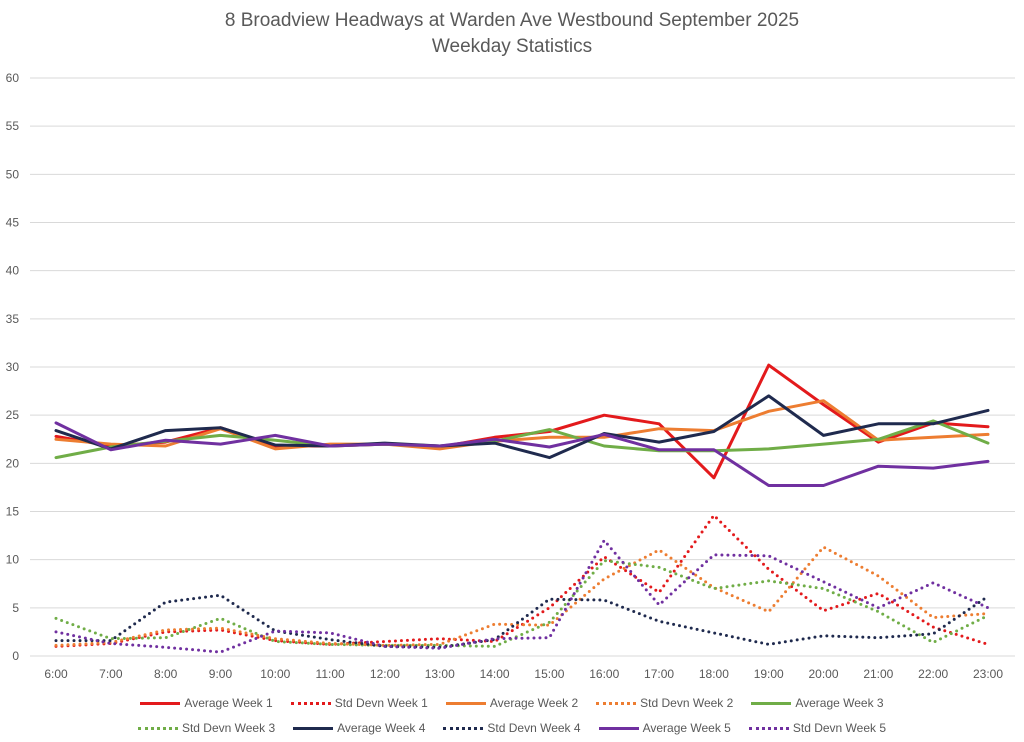  I want to click on x-tick-label: 6:00, so click(56, 674).